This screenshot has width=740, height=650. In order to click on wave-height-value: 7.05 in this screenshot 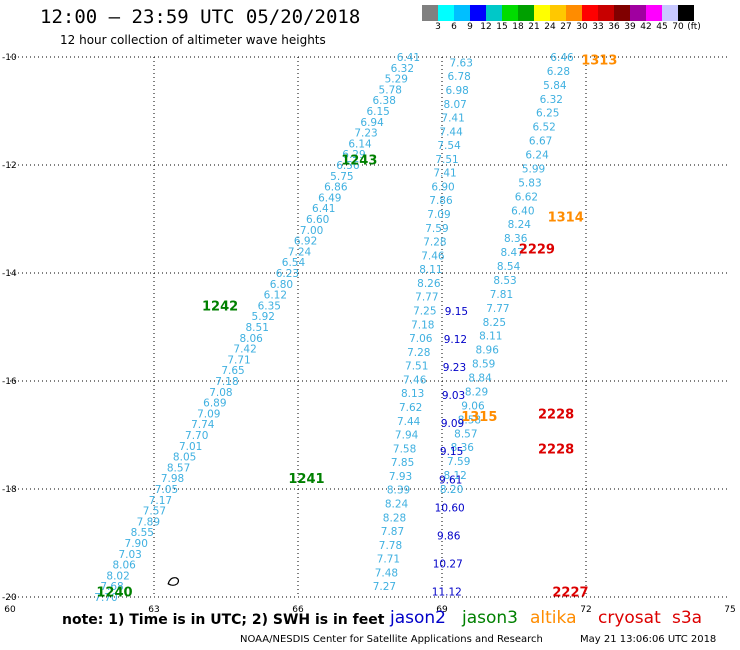, I will do `click(166, 490)`.